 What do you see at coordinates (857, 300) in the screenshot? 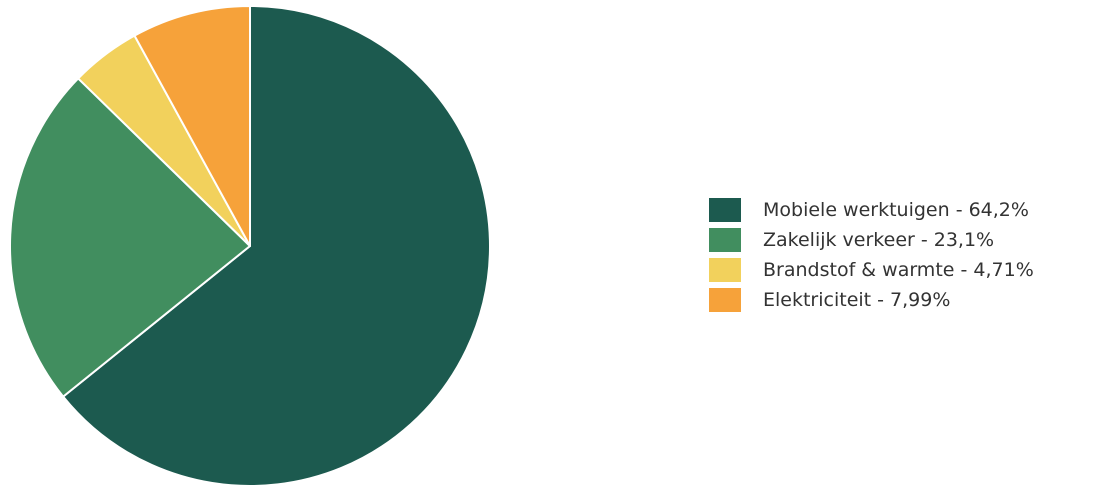
I see `legend-label-elektriciteit: Elektriciteit - 7,99%` at bounding box center [857, 300].